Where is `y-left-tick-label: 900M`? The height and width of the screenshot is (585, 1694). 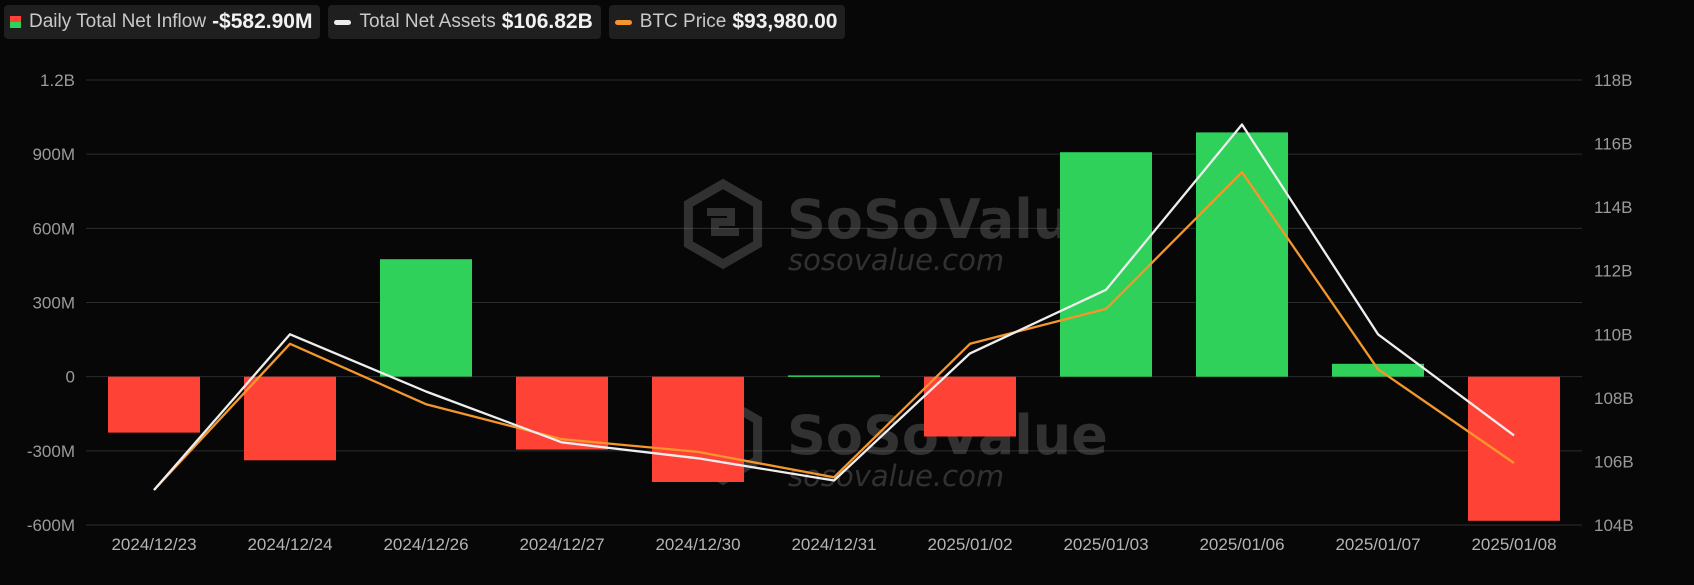 y-left-tick-label: 900M is located at coordinates (53, 154).